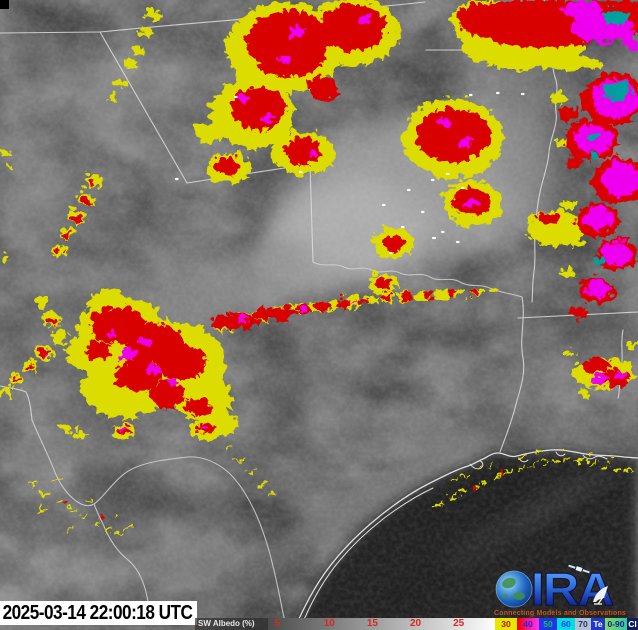 The width and height of the screenshot is (638, 630). What do you see at coordinates (560, 590) in the screenshot?
I see `cira-logo: CIRA Connecting Models and Observations` at bounding box center [560, 590].